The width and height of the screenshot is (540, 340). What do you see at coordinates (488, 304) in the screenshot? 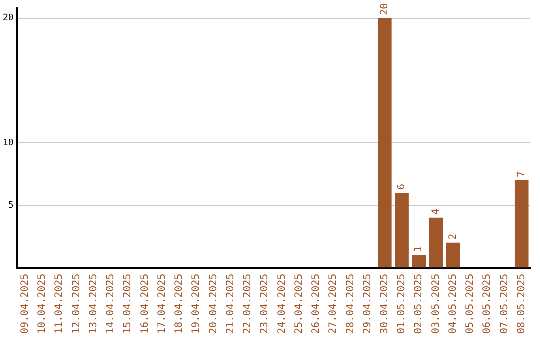
I see `x-tick-label: 06.05.2025` at bounding box center [488, 304].